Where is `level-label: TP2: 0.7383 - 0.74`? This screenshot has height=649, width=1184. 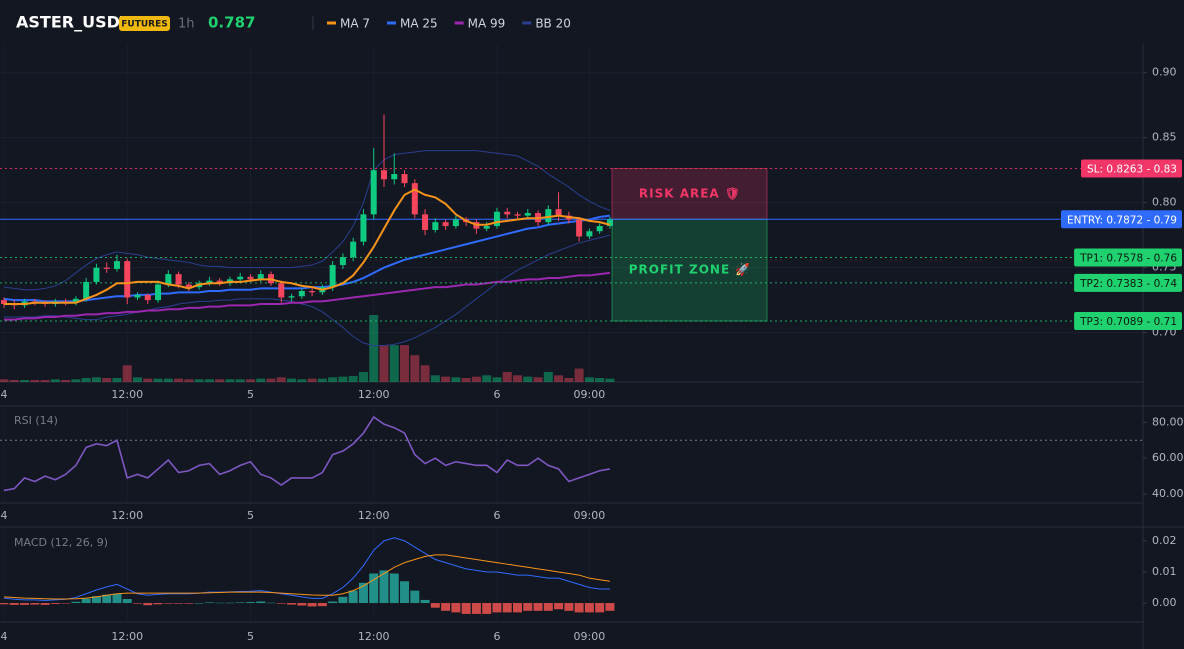
level-label: TP2: 0.7383 - 0.74 is located at coordinates (1128, 284).